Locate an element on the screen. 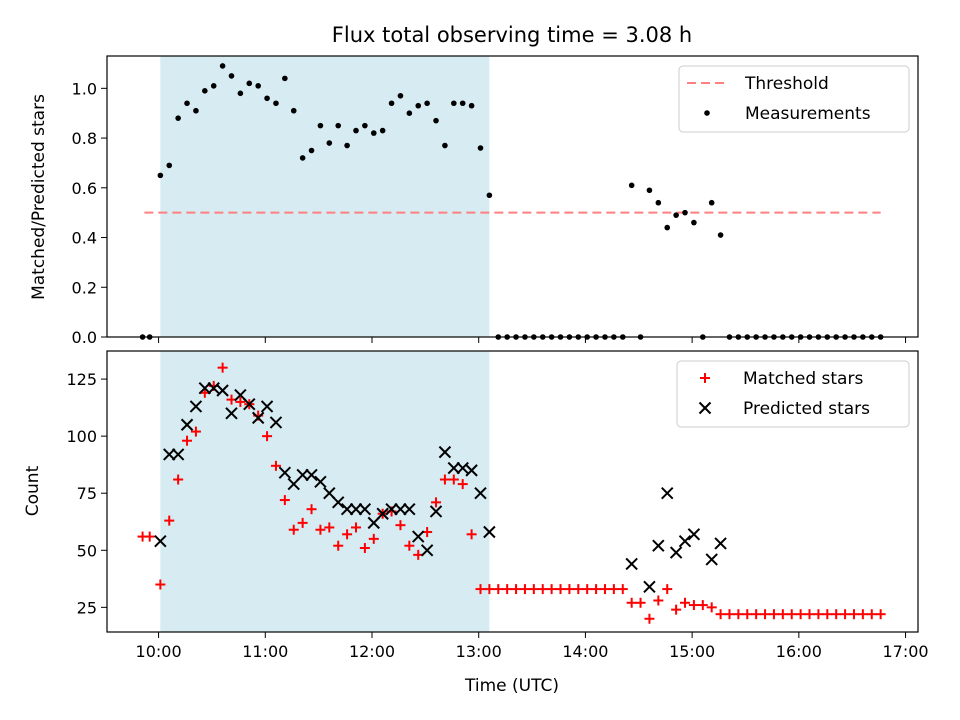 The image size is (960, 720). x-tick-label: 13:00 is located at coordinates (479, 651).